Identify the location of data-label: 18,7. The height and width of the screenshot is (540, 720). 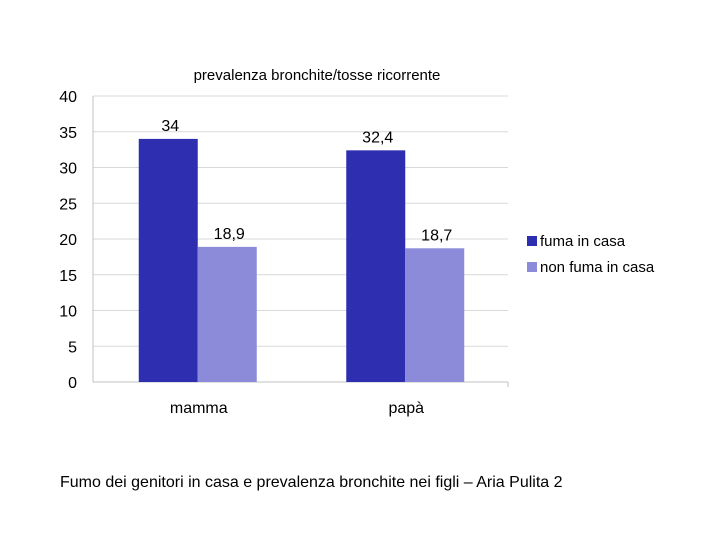
(436, 235).